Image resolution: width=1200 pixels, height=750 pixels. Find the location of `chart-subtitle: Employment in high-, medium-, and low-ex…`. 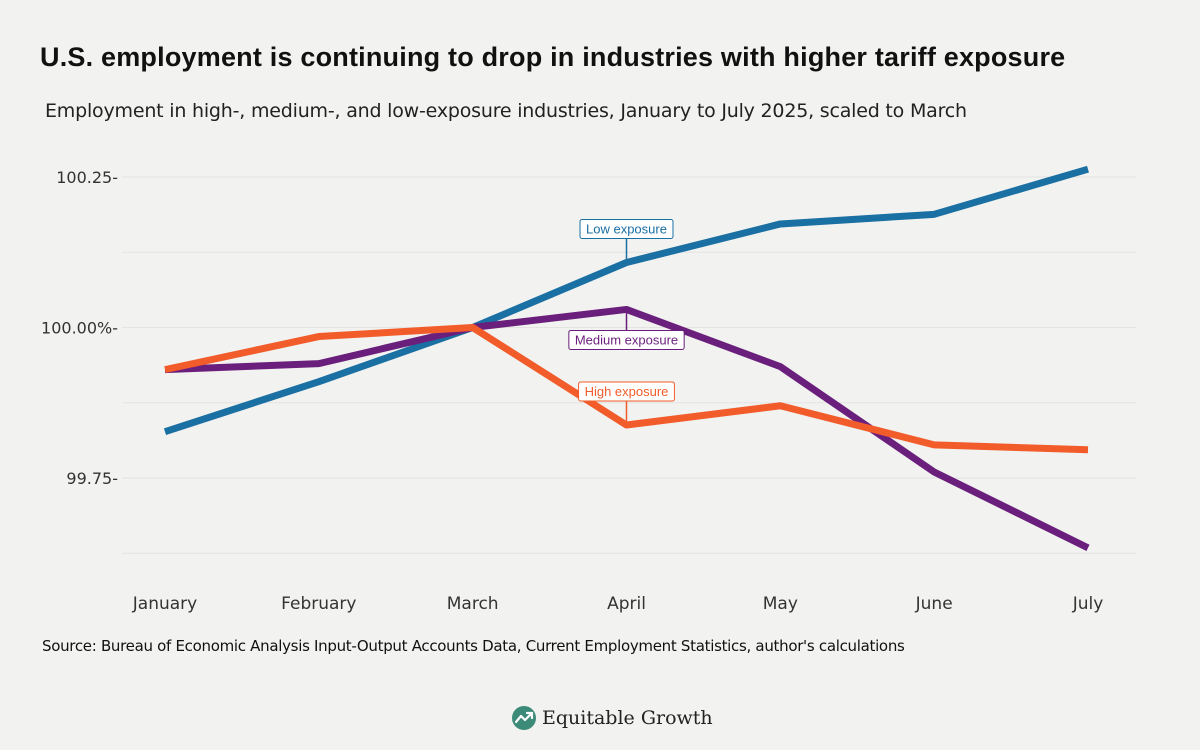

chart-subtitle: Employment in high-, medium-, and low-ex… is located at coordinates (506, 111).